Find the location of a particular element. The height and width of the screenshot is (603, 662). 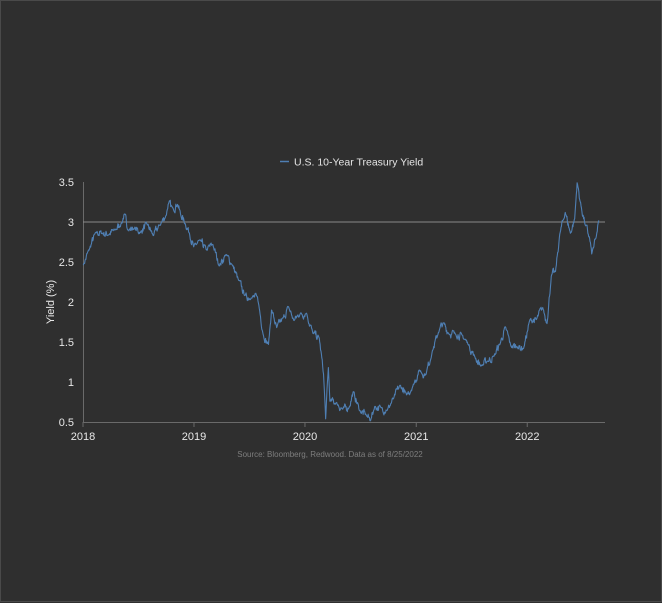

y-tick-group: 0.5 1 1.5 2 2.5 3 3.5 is located at coordinates (66, 303).